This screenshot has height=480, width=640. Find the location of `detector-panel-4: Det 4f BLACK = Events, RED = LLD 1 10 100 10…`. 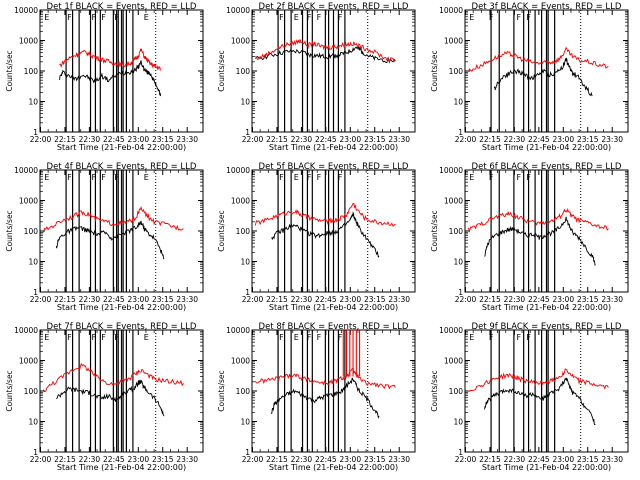

detector-panel-4: Det 4f BLACK = Events, RED = LLD 1 10 100 10… is located at coordinates (104, 237).